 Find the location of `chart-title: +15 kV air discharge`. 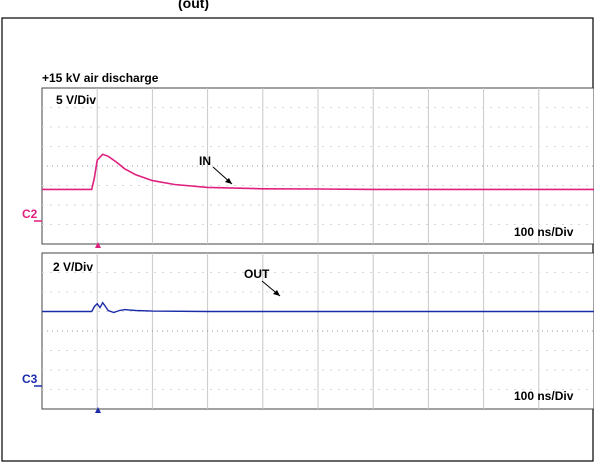

chart-title: +15 kV air discharge is located at coordinates (100, 78).